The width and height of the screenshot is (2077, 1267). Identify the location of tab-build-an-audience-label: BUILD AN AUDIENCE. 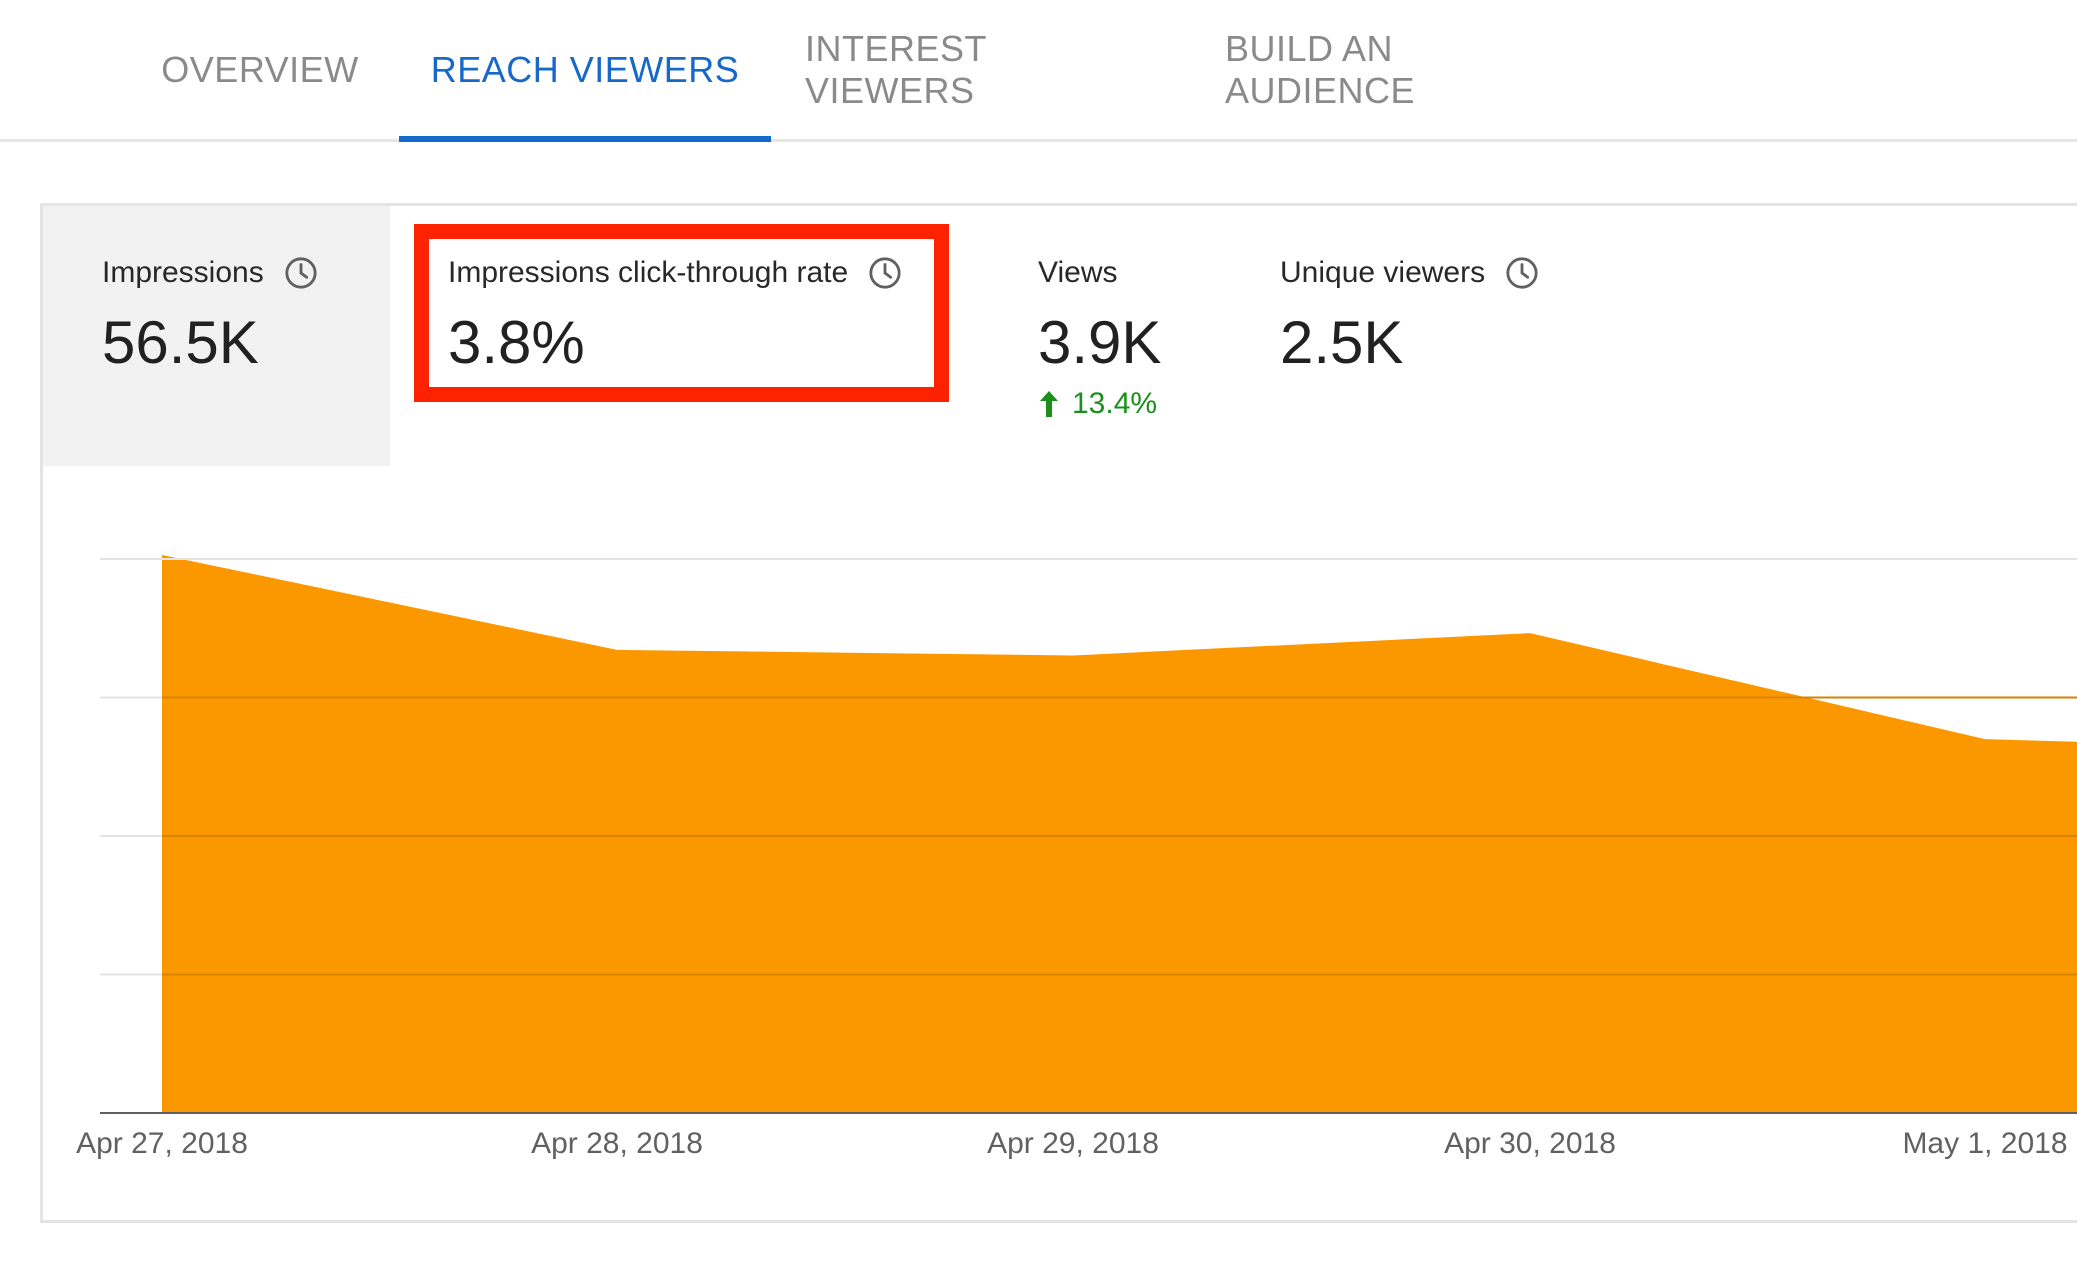
(1320, 69).